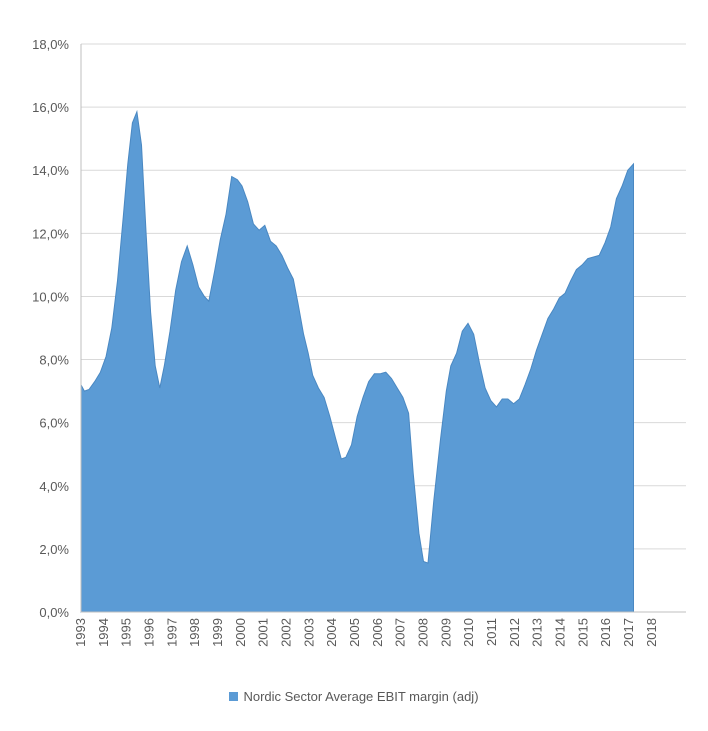 The width and height of the screenshot is (708, 731). I want to click on x-tick-label: 2012, so click(514, 632).